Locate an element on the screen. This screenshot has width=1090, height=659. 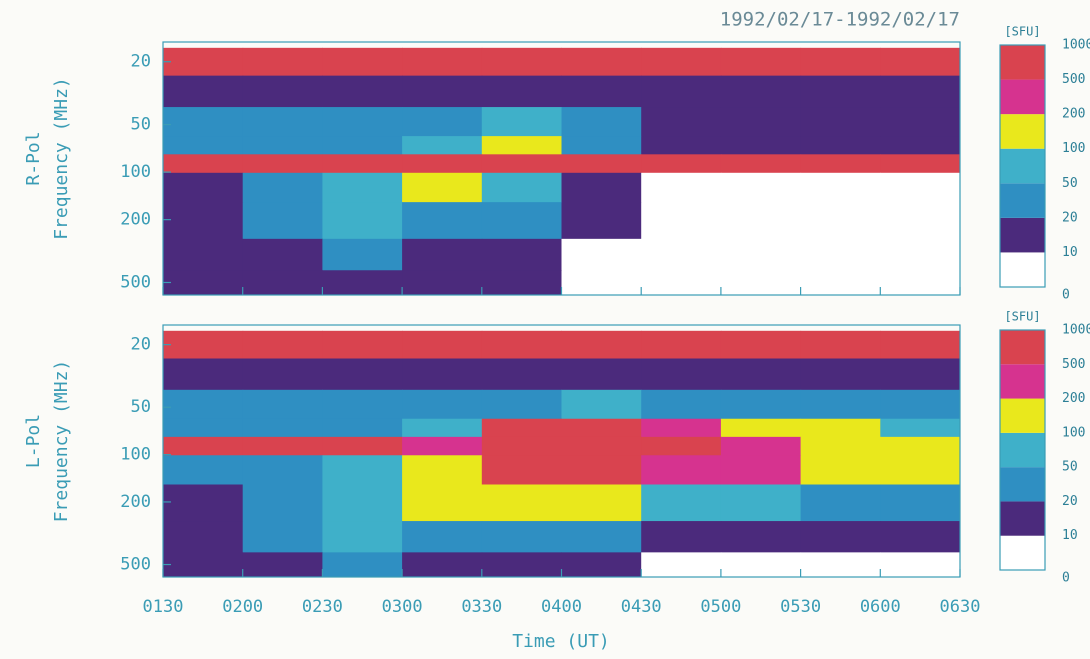
x-tick-label: 0130 is located at coordinates (163, 607).